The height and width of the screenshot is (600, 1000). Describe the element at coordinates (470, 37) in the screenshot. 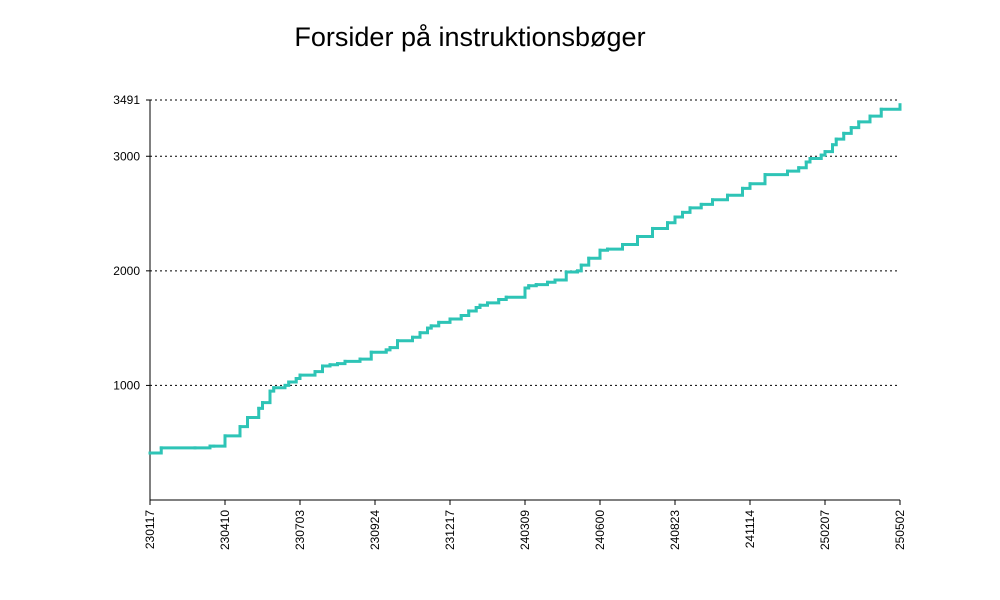

I see `chart-title: Forsider på instruktionsbøger` at that location.